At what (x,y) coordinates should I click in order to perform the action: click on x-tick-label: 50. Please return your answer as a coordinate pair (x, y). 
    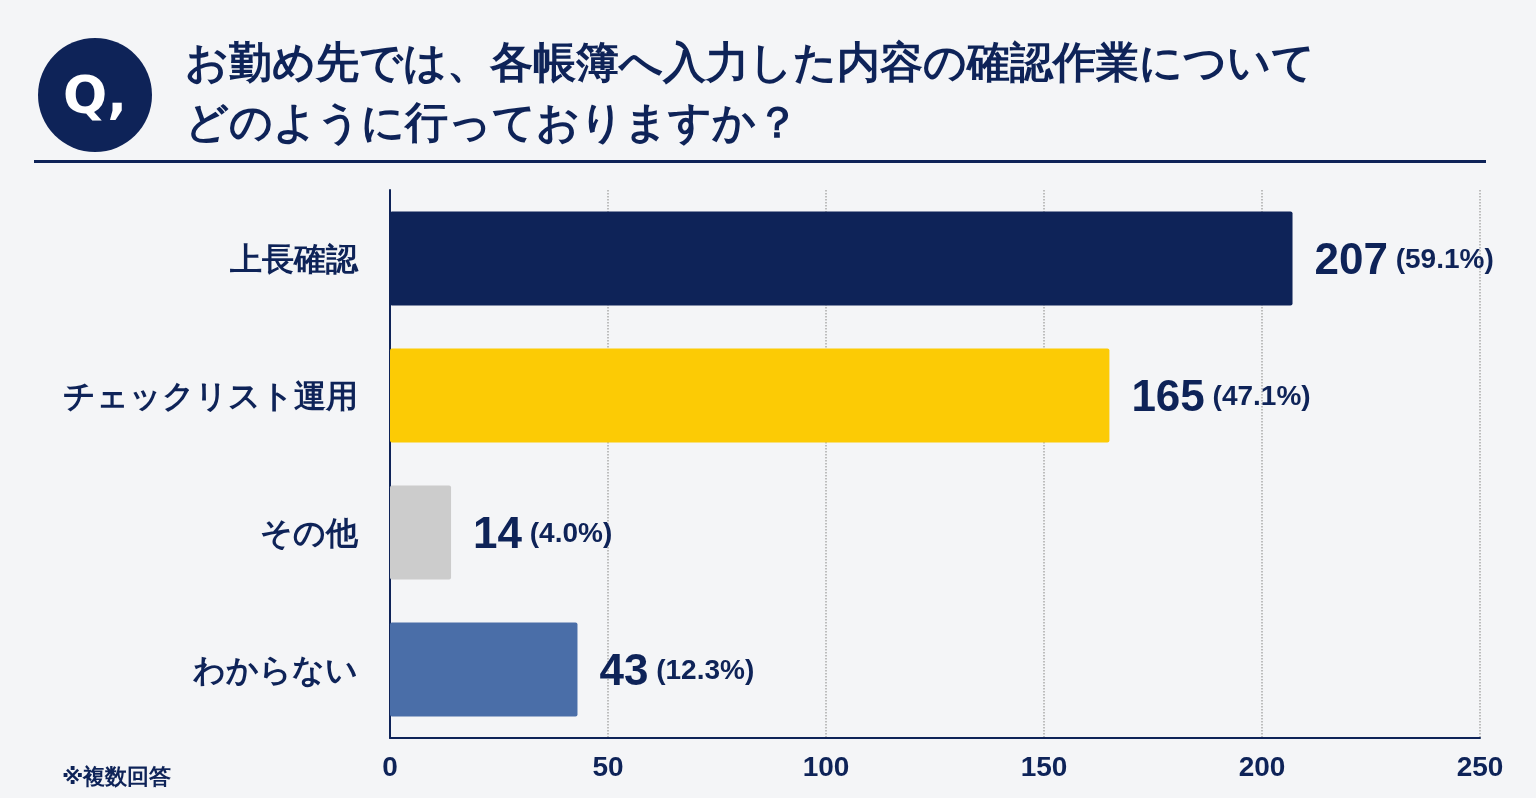
    Looking at the image, I should click on (608, 766).